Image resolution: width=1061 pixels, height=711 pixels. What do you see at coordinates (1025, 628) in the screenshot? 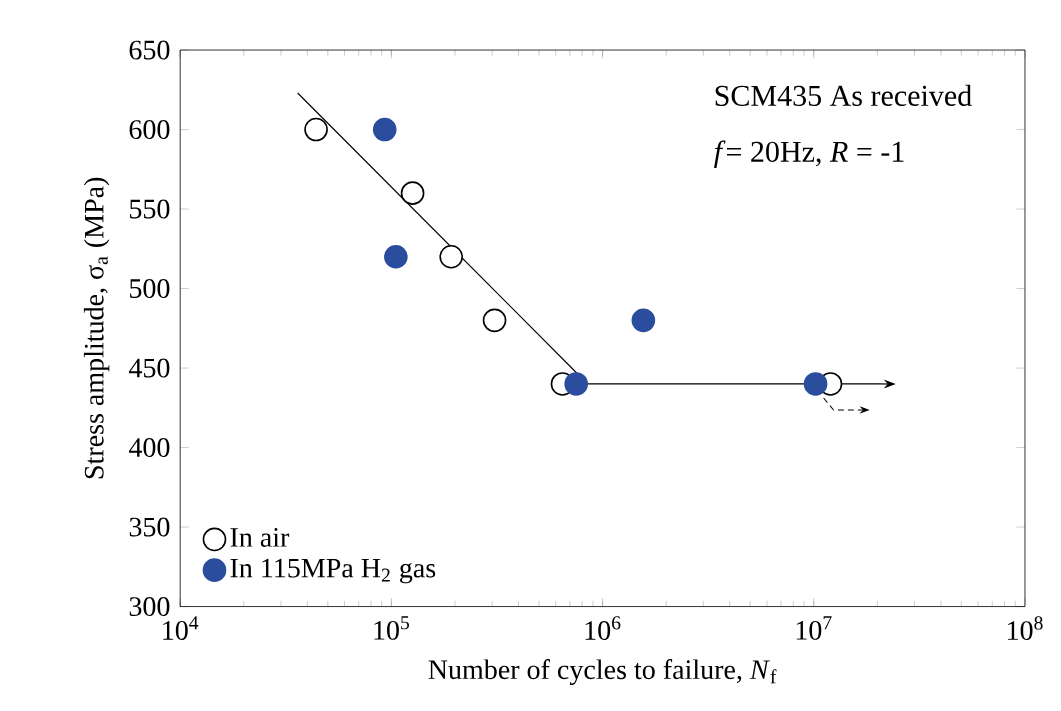
I see `x-tick-label: 10$^{8}$` at bounding box center [1025, 628].